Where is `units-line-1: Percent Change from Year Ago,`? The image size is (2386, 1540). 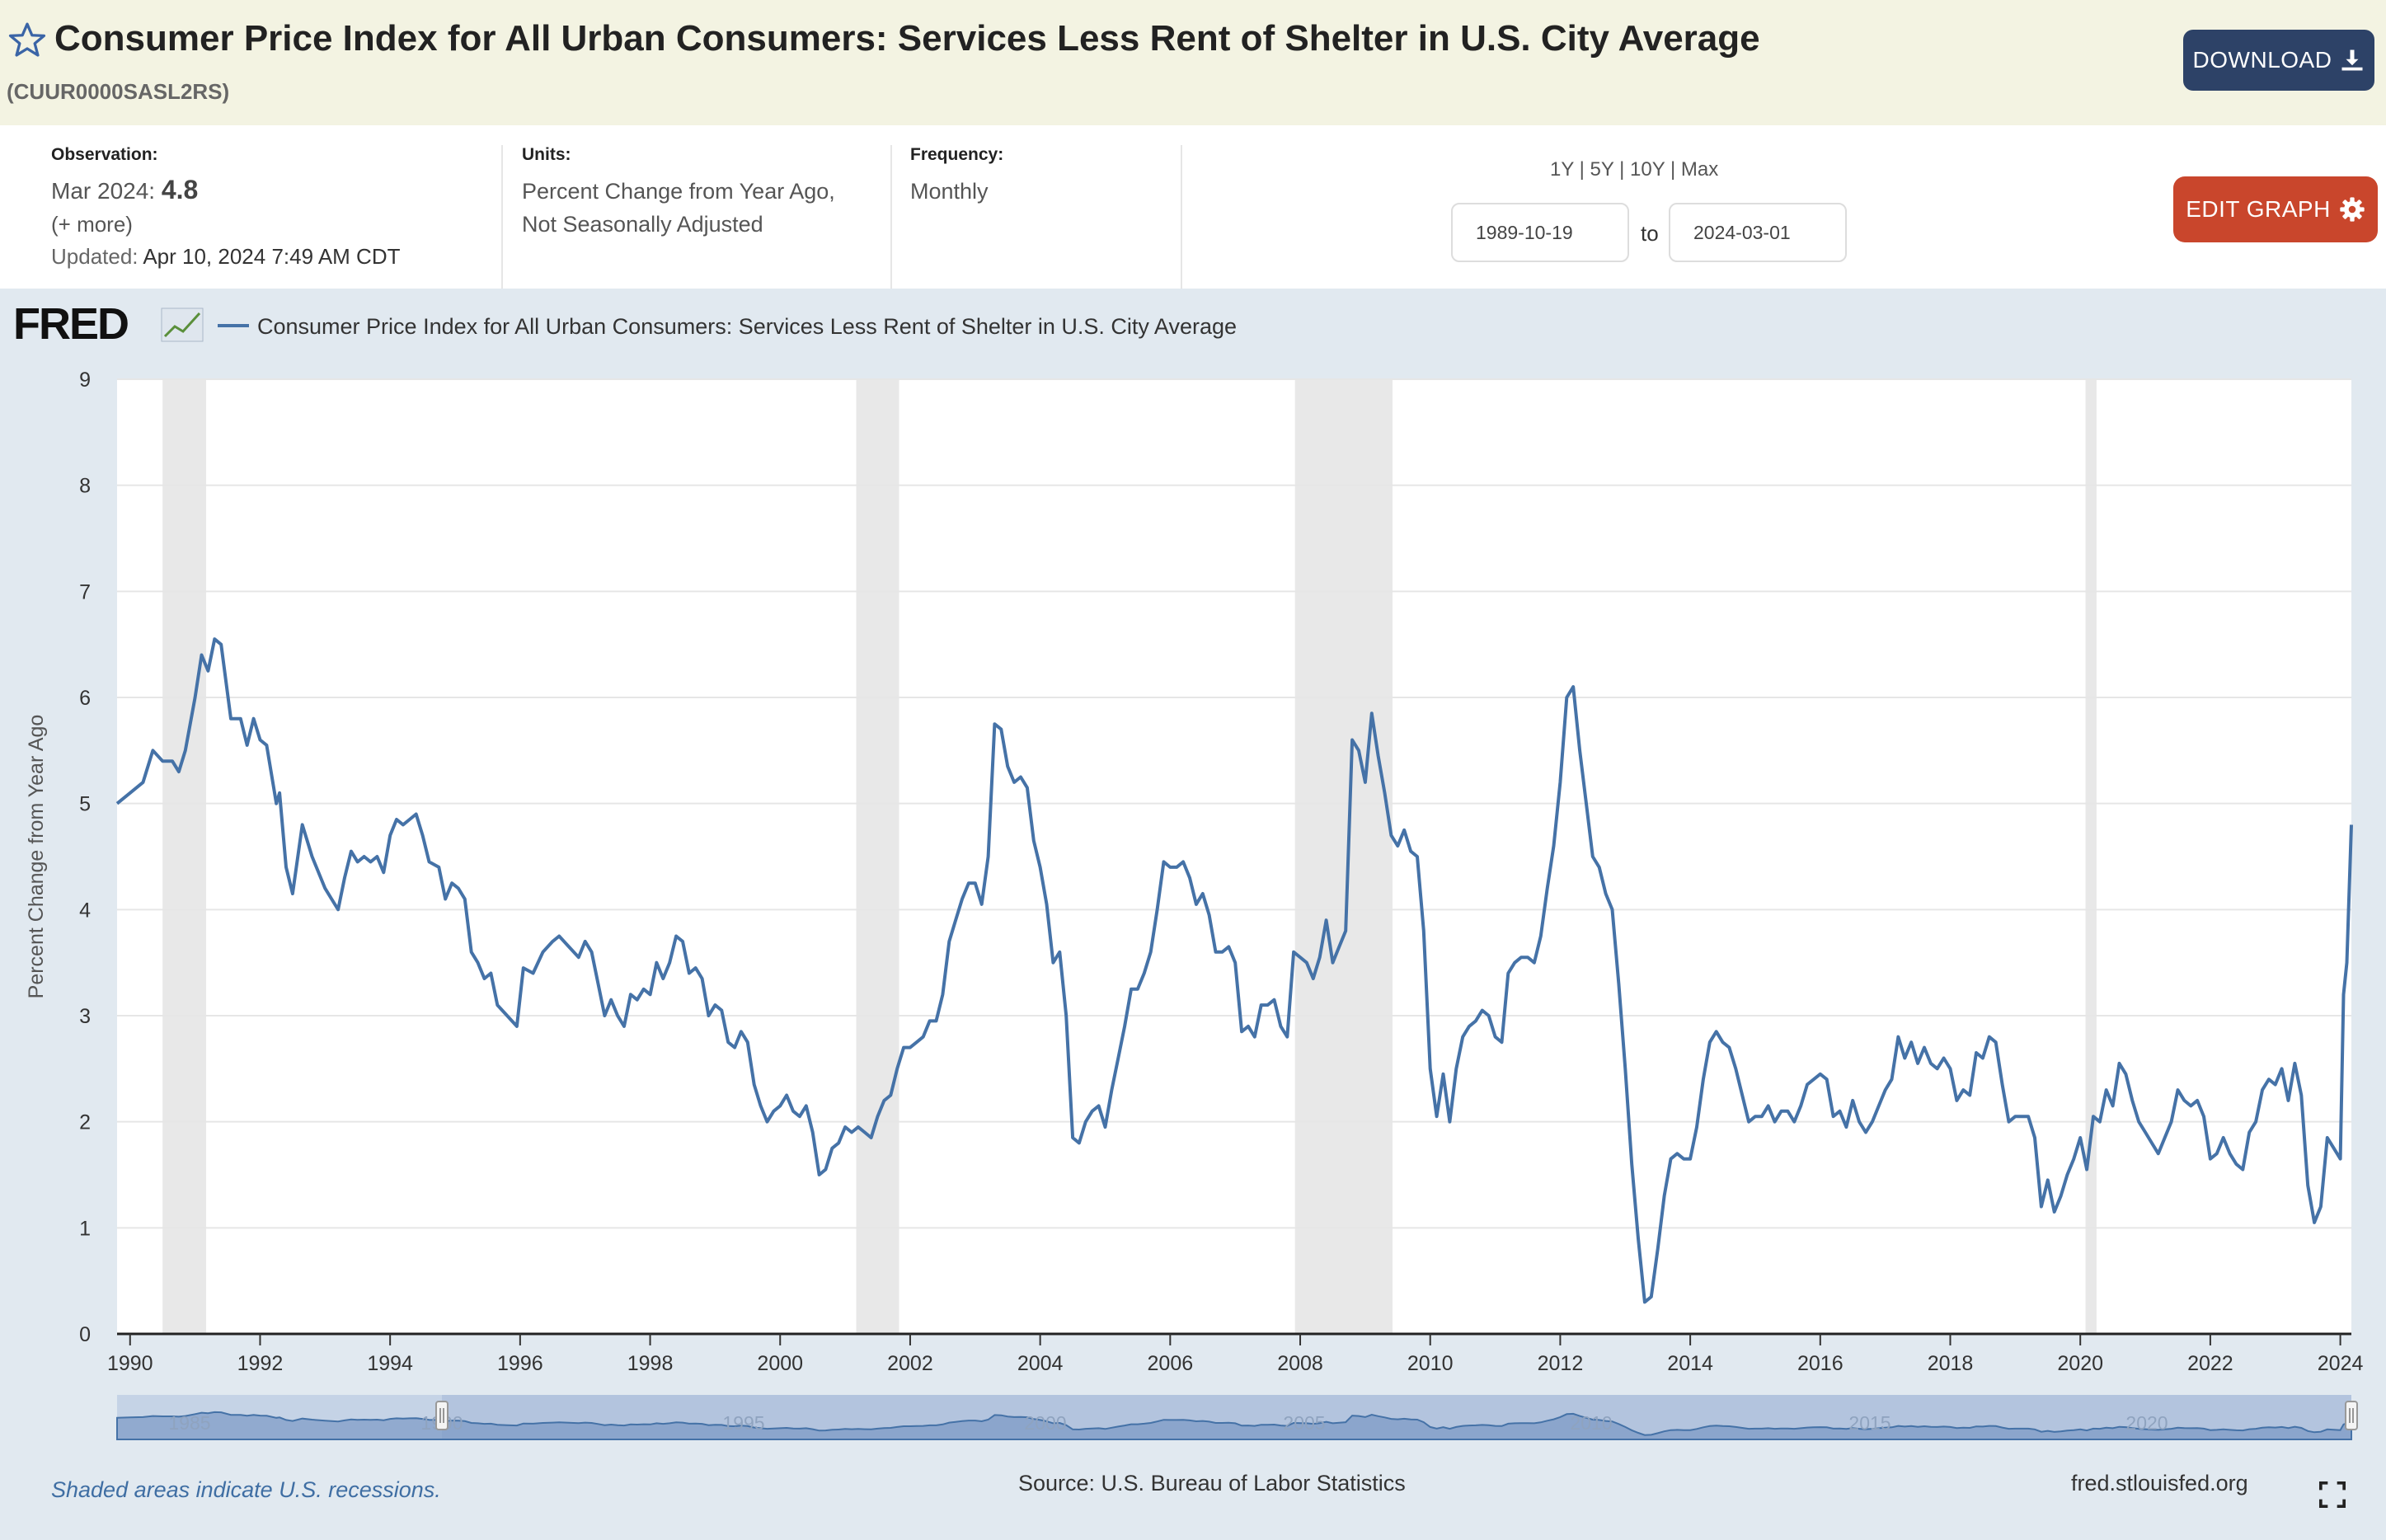
units-line-1: Percent Change from Year Ago, is located at coordinates (678, 192).